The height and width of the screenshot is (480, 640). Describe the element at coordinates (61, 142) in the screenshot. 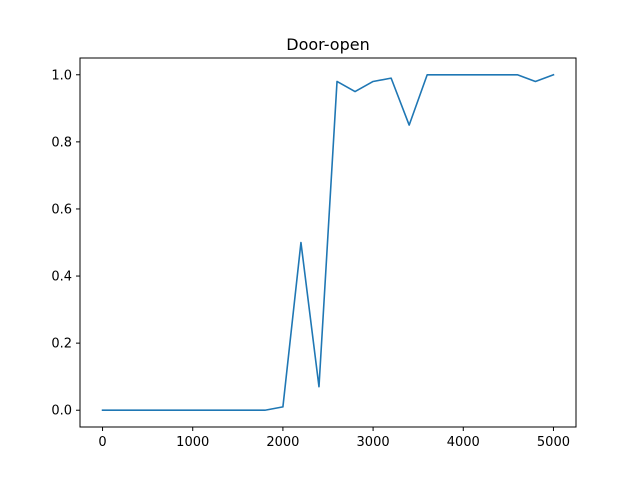

I see `y-tick-label: 0.8` at that location.